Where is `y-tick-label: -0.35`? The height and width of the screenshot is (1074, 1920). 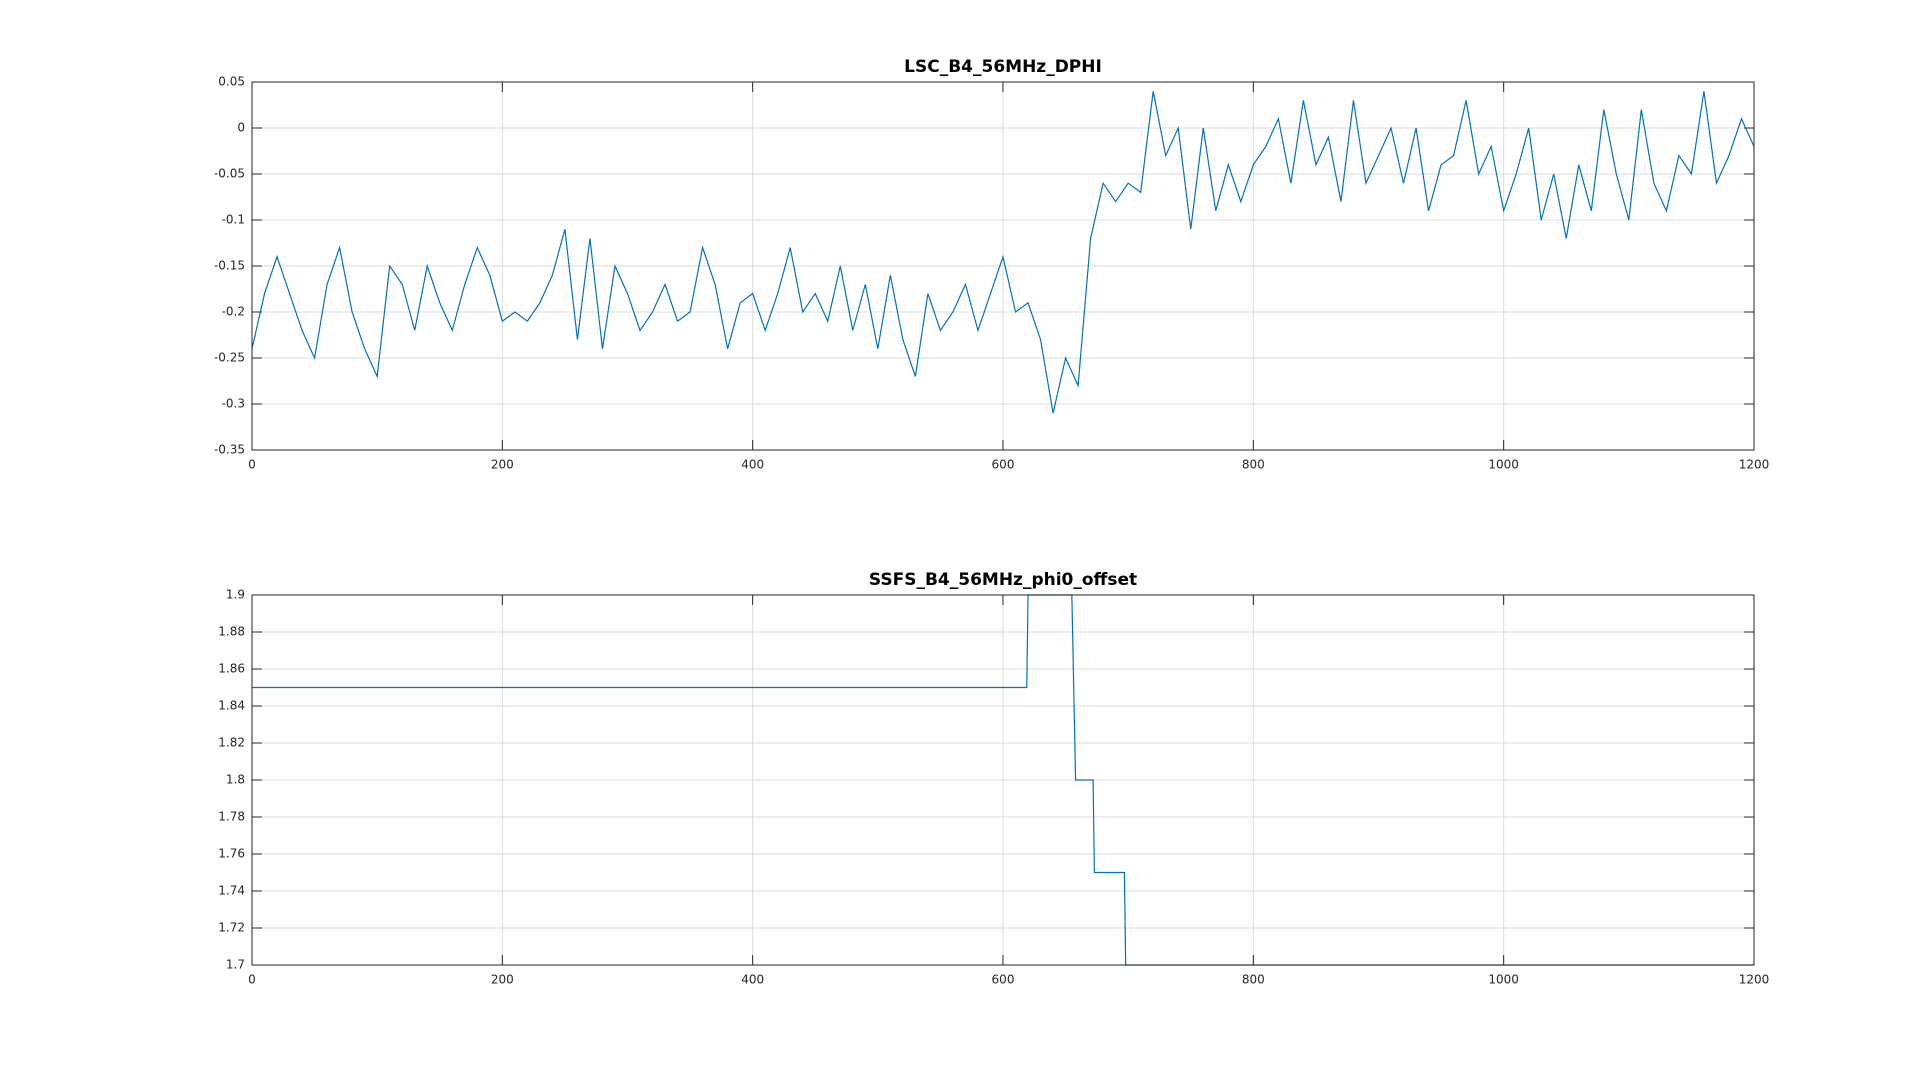 y-tick-label: -0.35 is located at coordinates (229, 450).